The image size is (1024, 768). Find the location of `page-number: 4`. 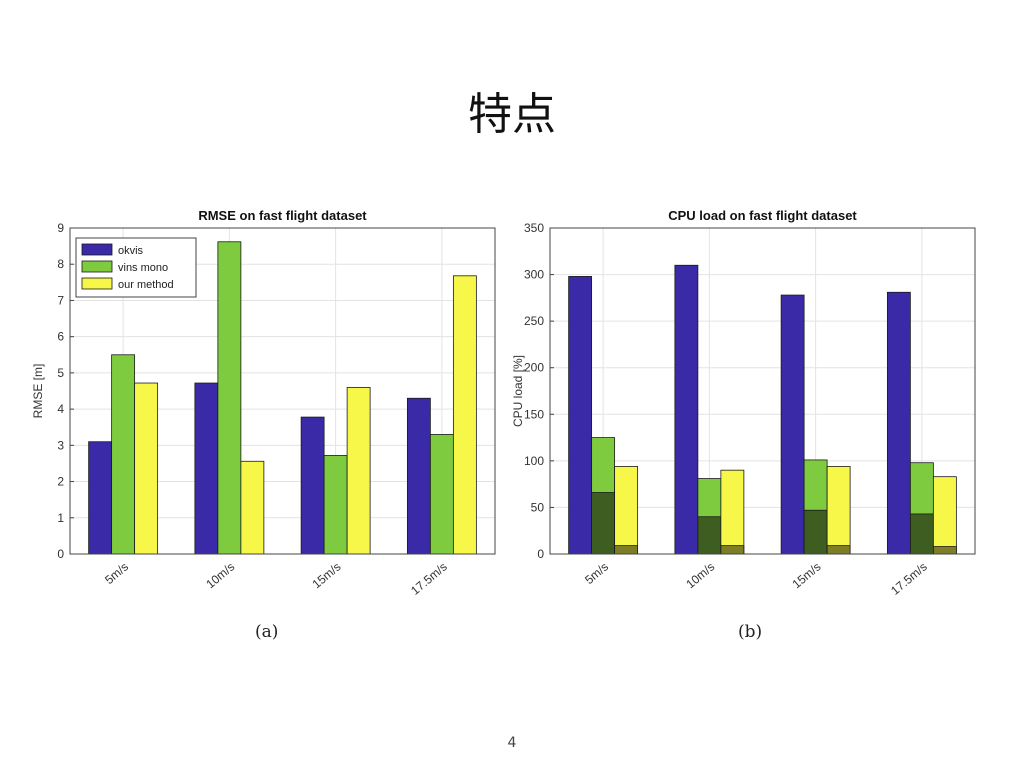

page-number: 4 is located at coordinates (512, 743).